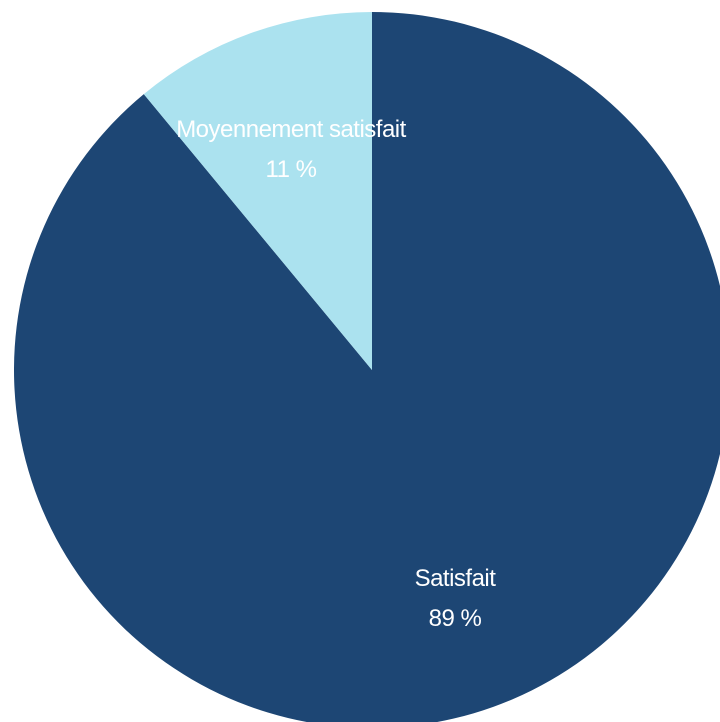 Image resolution: width=720 pixels, height=722 pixels. Describe the element at coordinates (291, 169) in the screenshot. I see `slice-value-moyennement-satisfait: 11 %` at that location.